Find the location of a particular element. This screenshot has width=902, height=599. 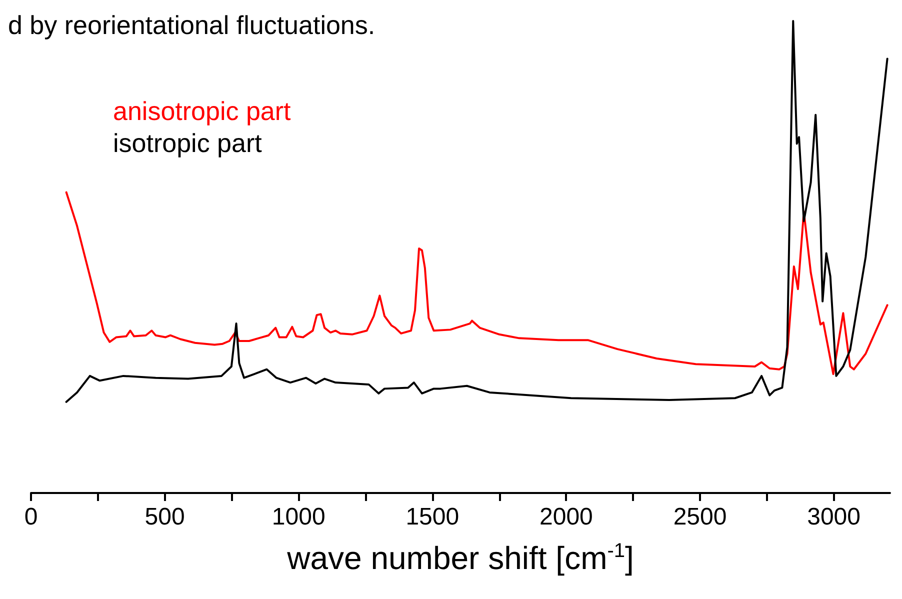

x-tick-label: 500 is located at coordinates (164, 517).